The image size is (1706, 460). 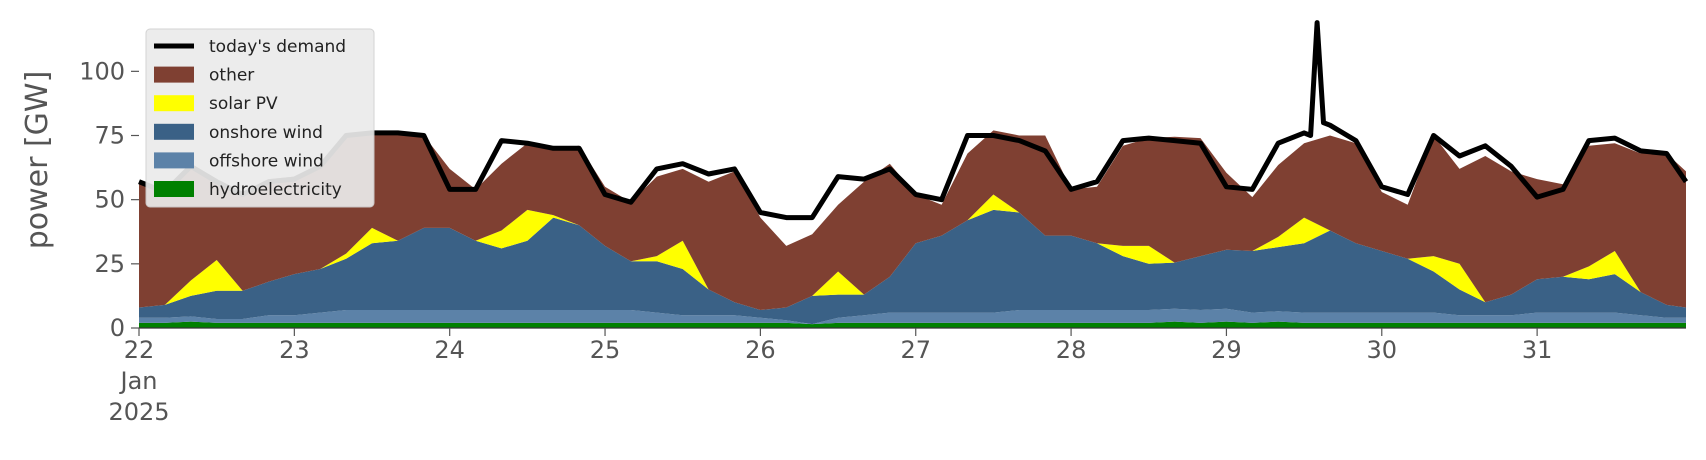 What do you see at coordinates (266, 133) in the screenshot?
I see `legend-label: onshore wind` at bounding box center [266, 133].